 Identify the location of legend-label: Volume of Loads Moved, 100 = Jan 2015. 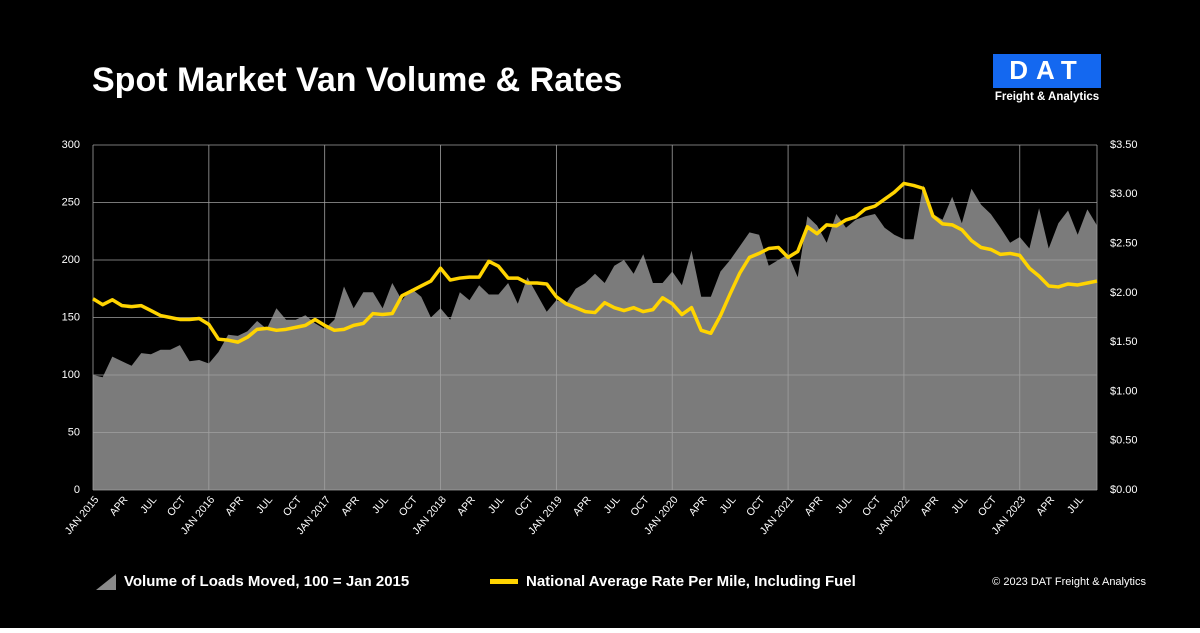
(266, 581).